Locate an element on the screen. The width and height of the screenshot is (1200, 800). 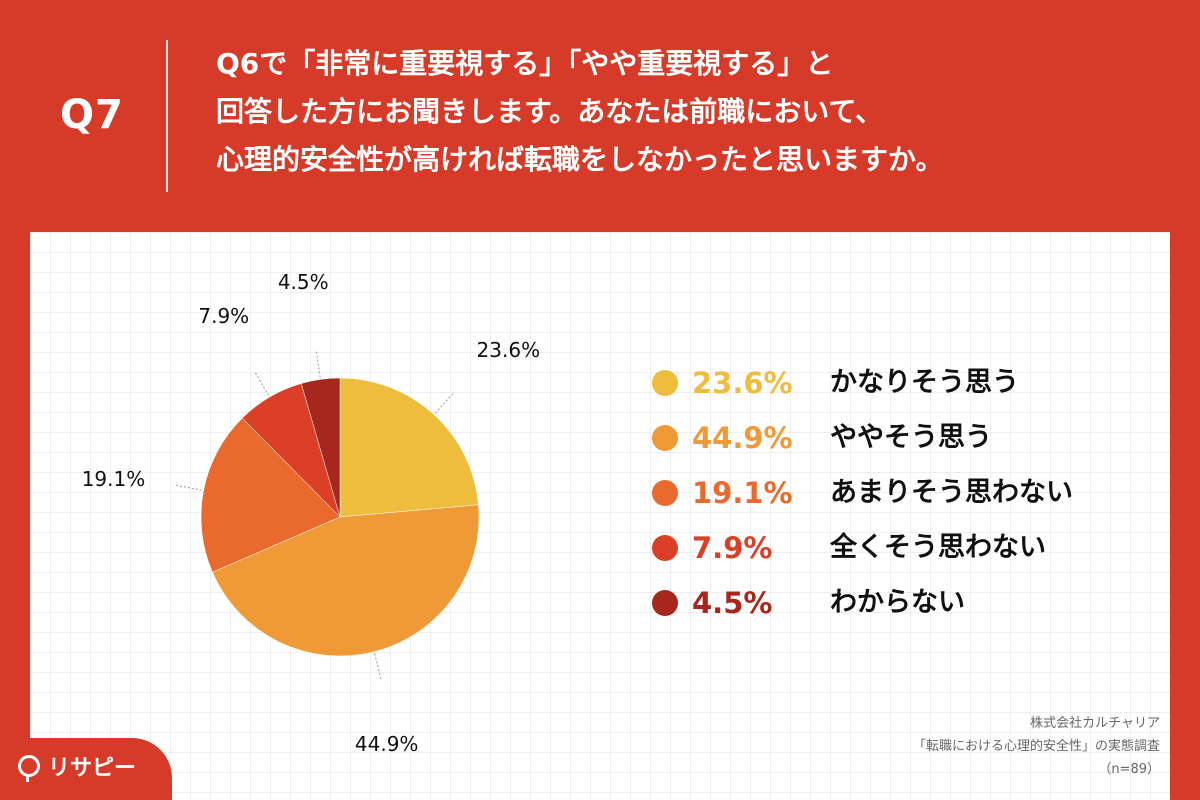
legend-percent: 23.6% is located at coordinates (742, 383).